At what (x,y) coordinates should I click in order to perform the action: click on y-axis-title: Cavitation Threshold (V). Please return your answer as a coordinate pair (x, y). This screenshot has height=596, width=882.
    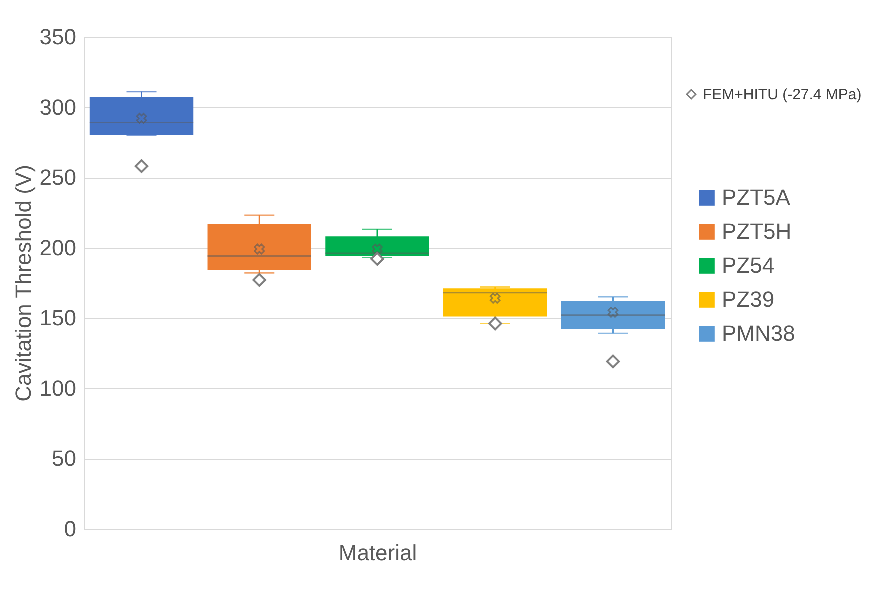
    Looking at the image, I should click on (23, 283).